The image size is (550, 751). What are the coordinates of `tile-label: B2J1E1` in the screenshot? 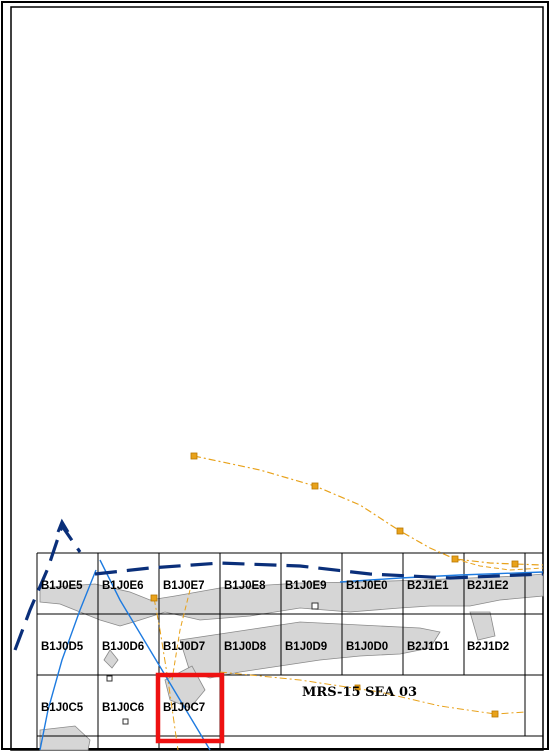 It's located at (428, 586).